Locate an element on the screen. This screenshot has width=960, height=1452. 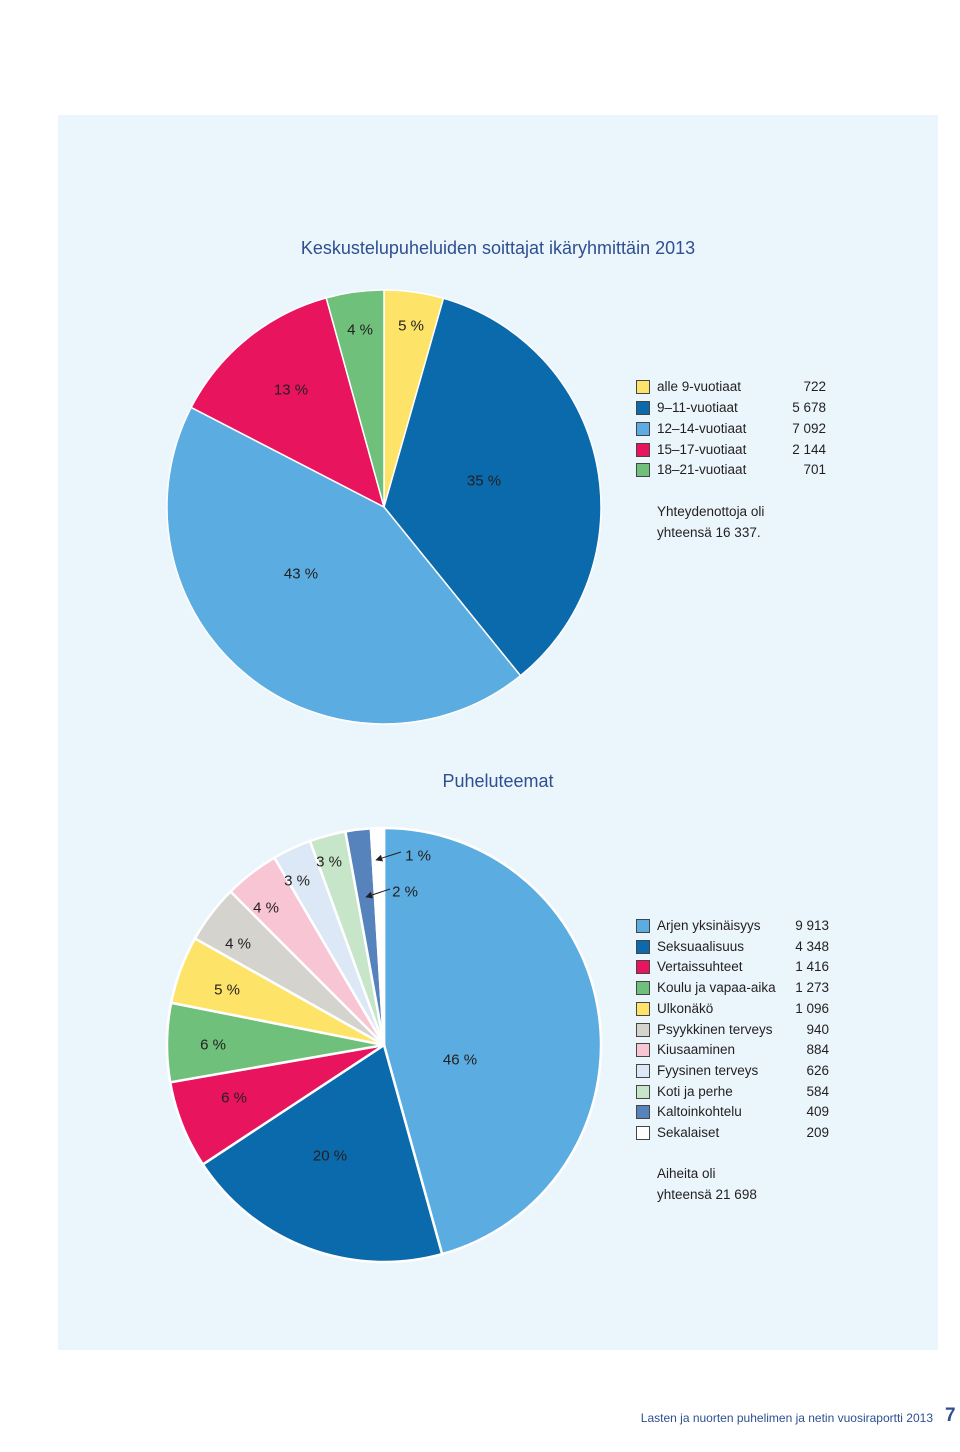
pie1-slice-12-14-vuotiaat is located at coordinates (344, 565).